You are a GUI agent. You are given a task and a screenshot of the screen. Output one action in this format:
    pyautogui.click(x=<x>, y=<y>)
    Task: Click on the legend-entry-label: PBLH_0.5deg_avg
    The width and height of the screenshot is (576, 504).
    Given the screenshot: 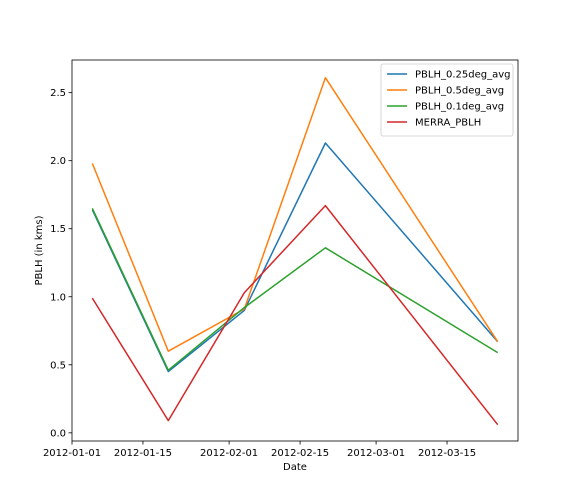 What is the action you would take?
    pyautogui.click(x=459, y=91)
    